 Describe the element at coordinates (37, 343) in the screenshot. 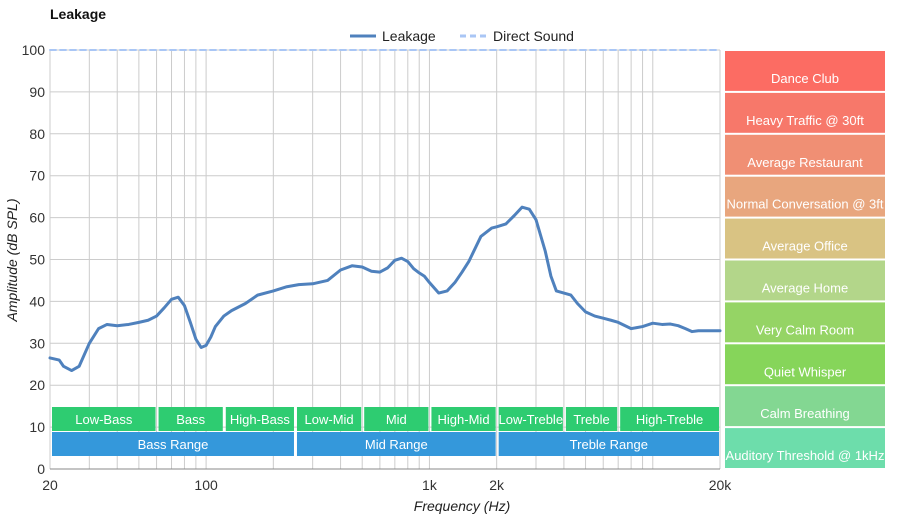

I see `y-tick-label: 30` at that location.